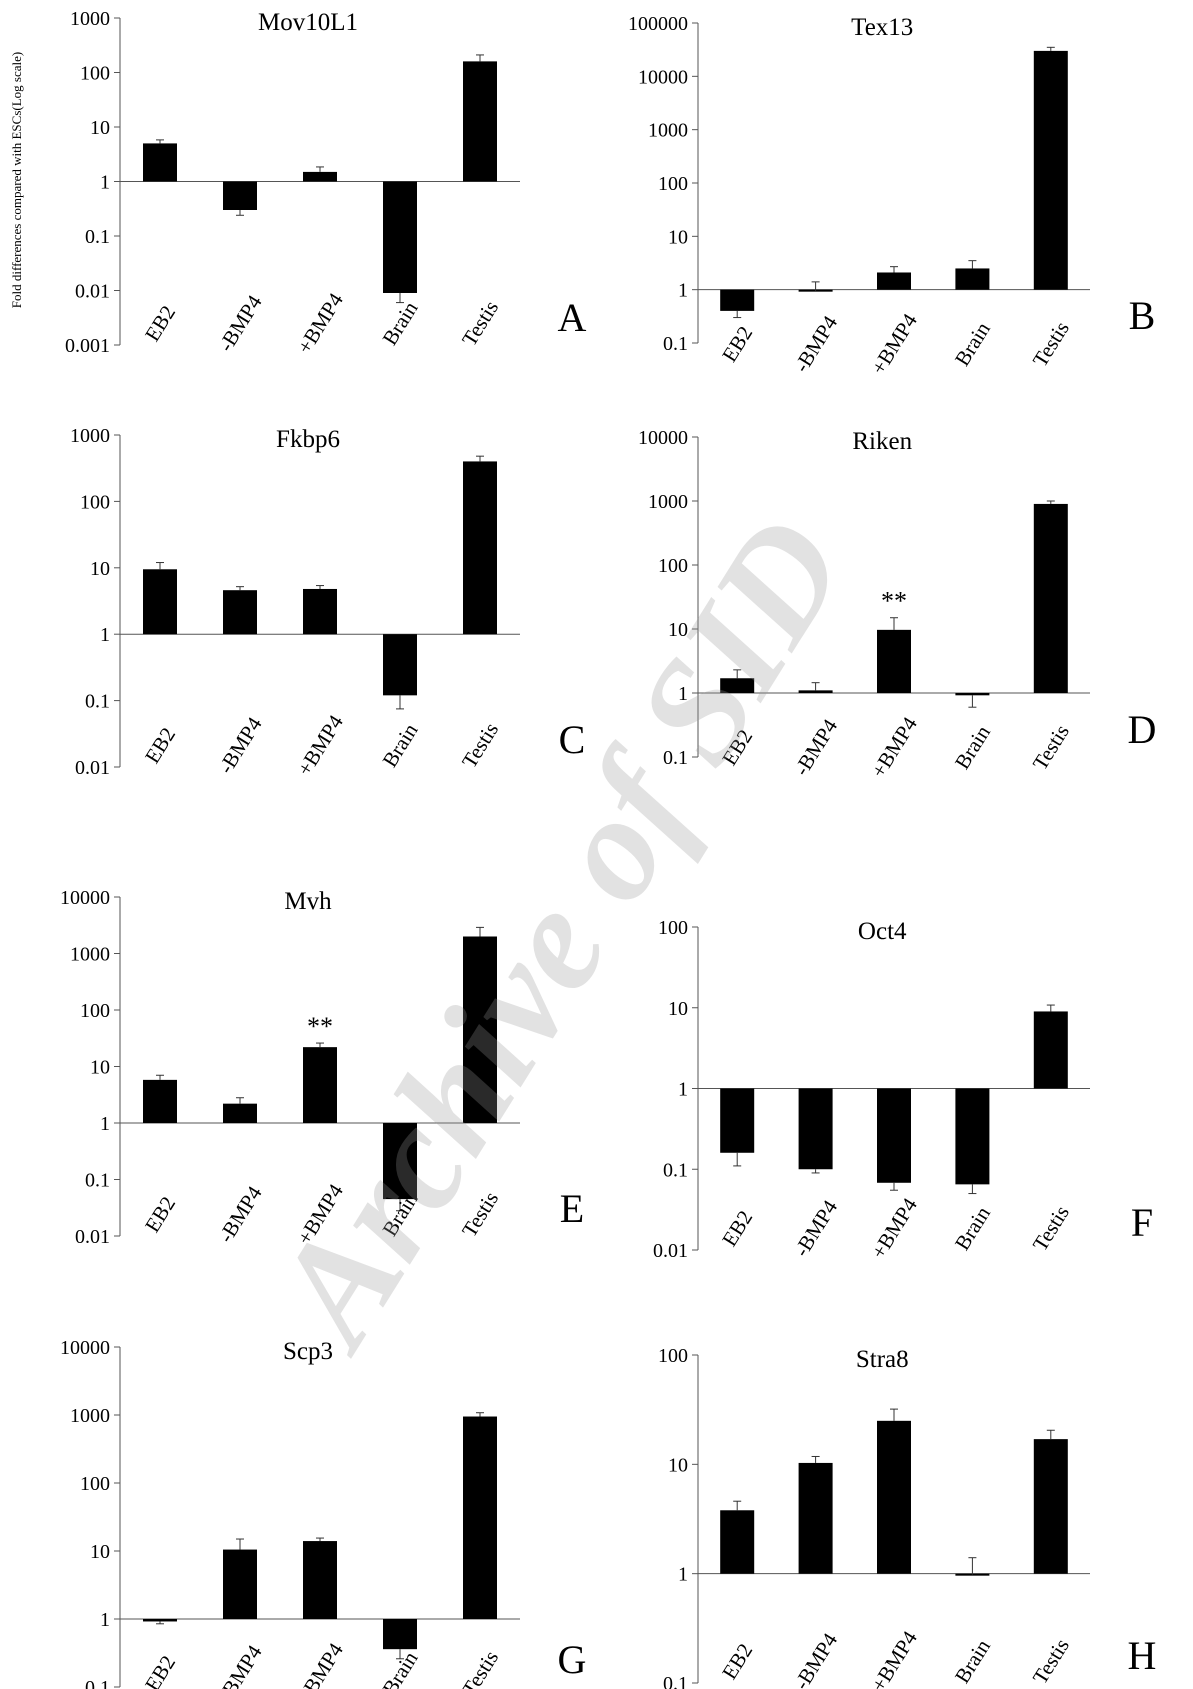 This screenshot has width=1193, height=1689. Describe the element at coordinates (308, 1351) in the screenshot. I see `chart-title: Scp3` at that location.